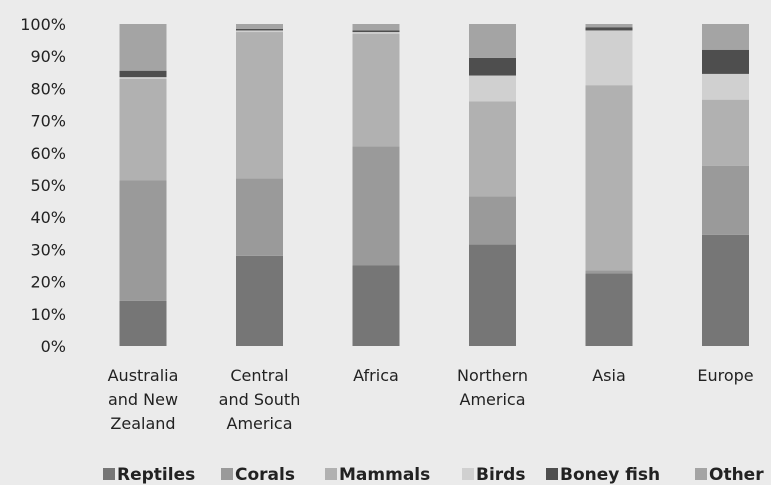 The width and height of the screenshot is (771, 485). I want to click on legend-label: Birds, so click(500, 475).